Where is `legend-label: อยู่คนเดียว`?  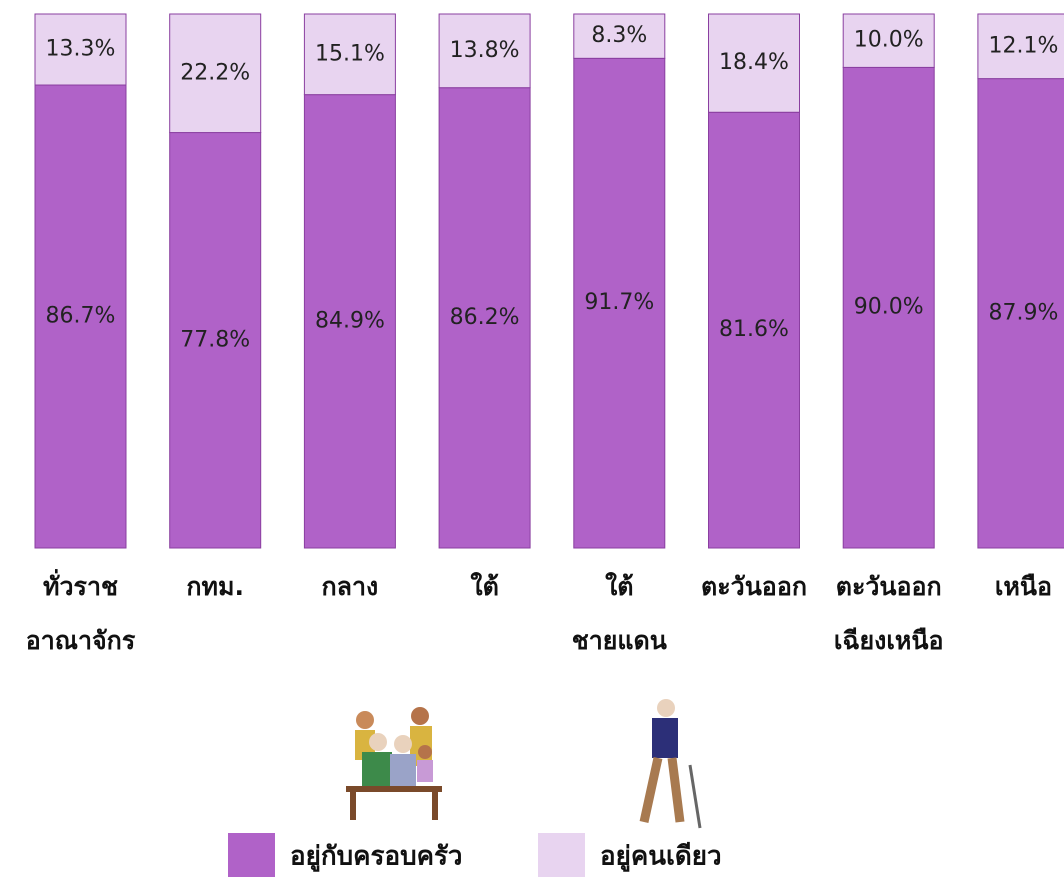 legend-label: อยู่คนเดียว is located at coordinates (661, 857).